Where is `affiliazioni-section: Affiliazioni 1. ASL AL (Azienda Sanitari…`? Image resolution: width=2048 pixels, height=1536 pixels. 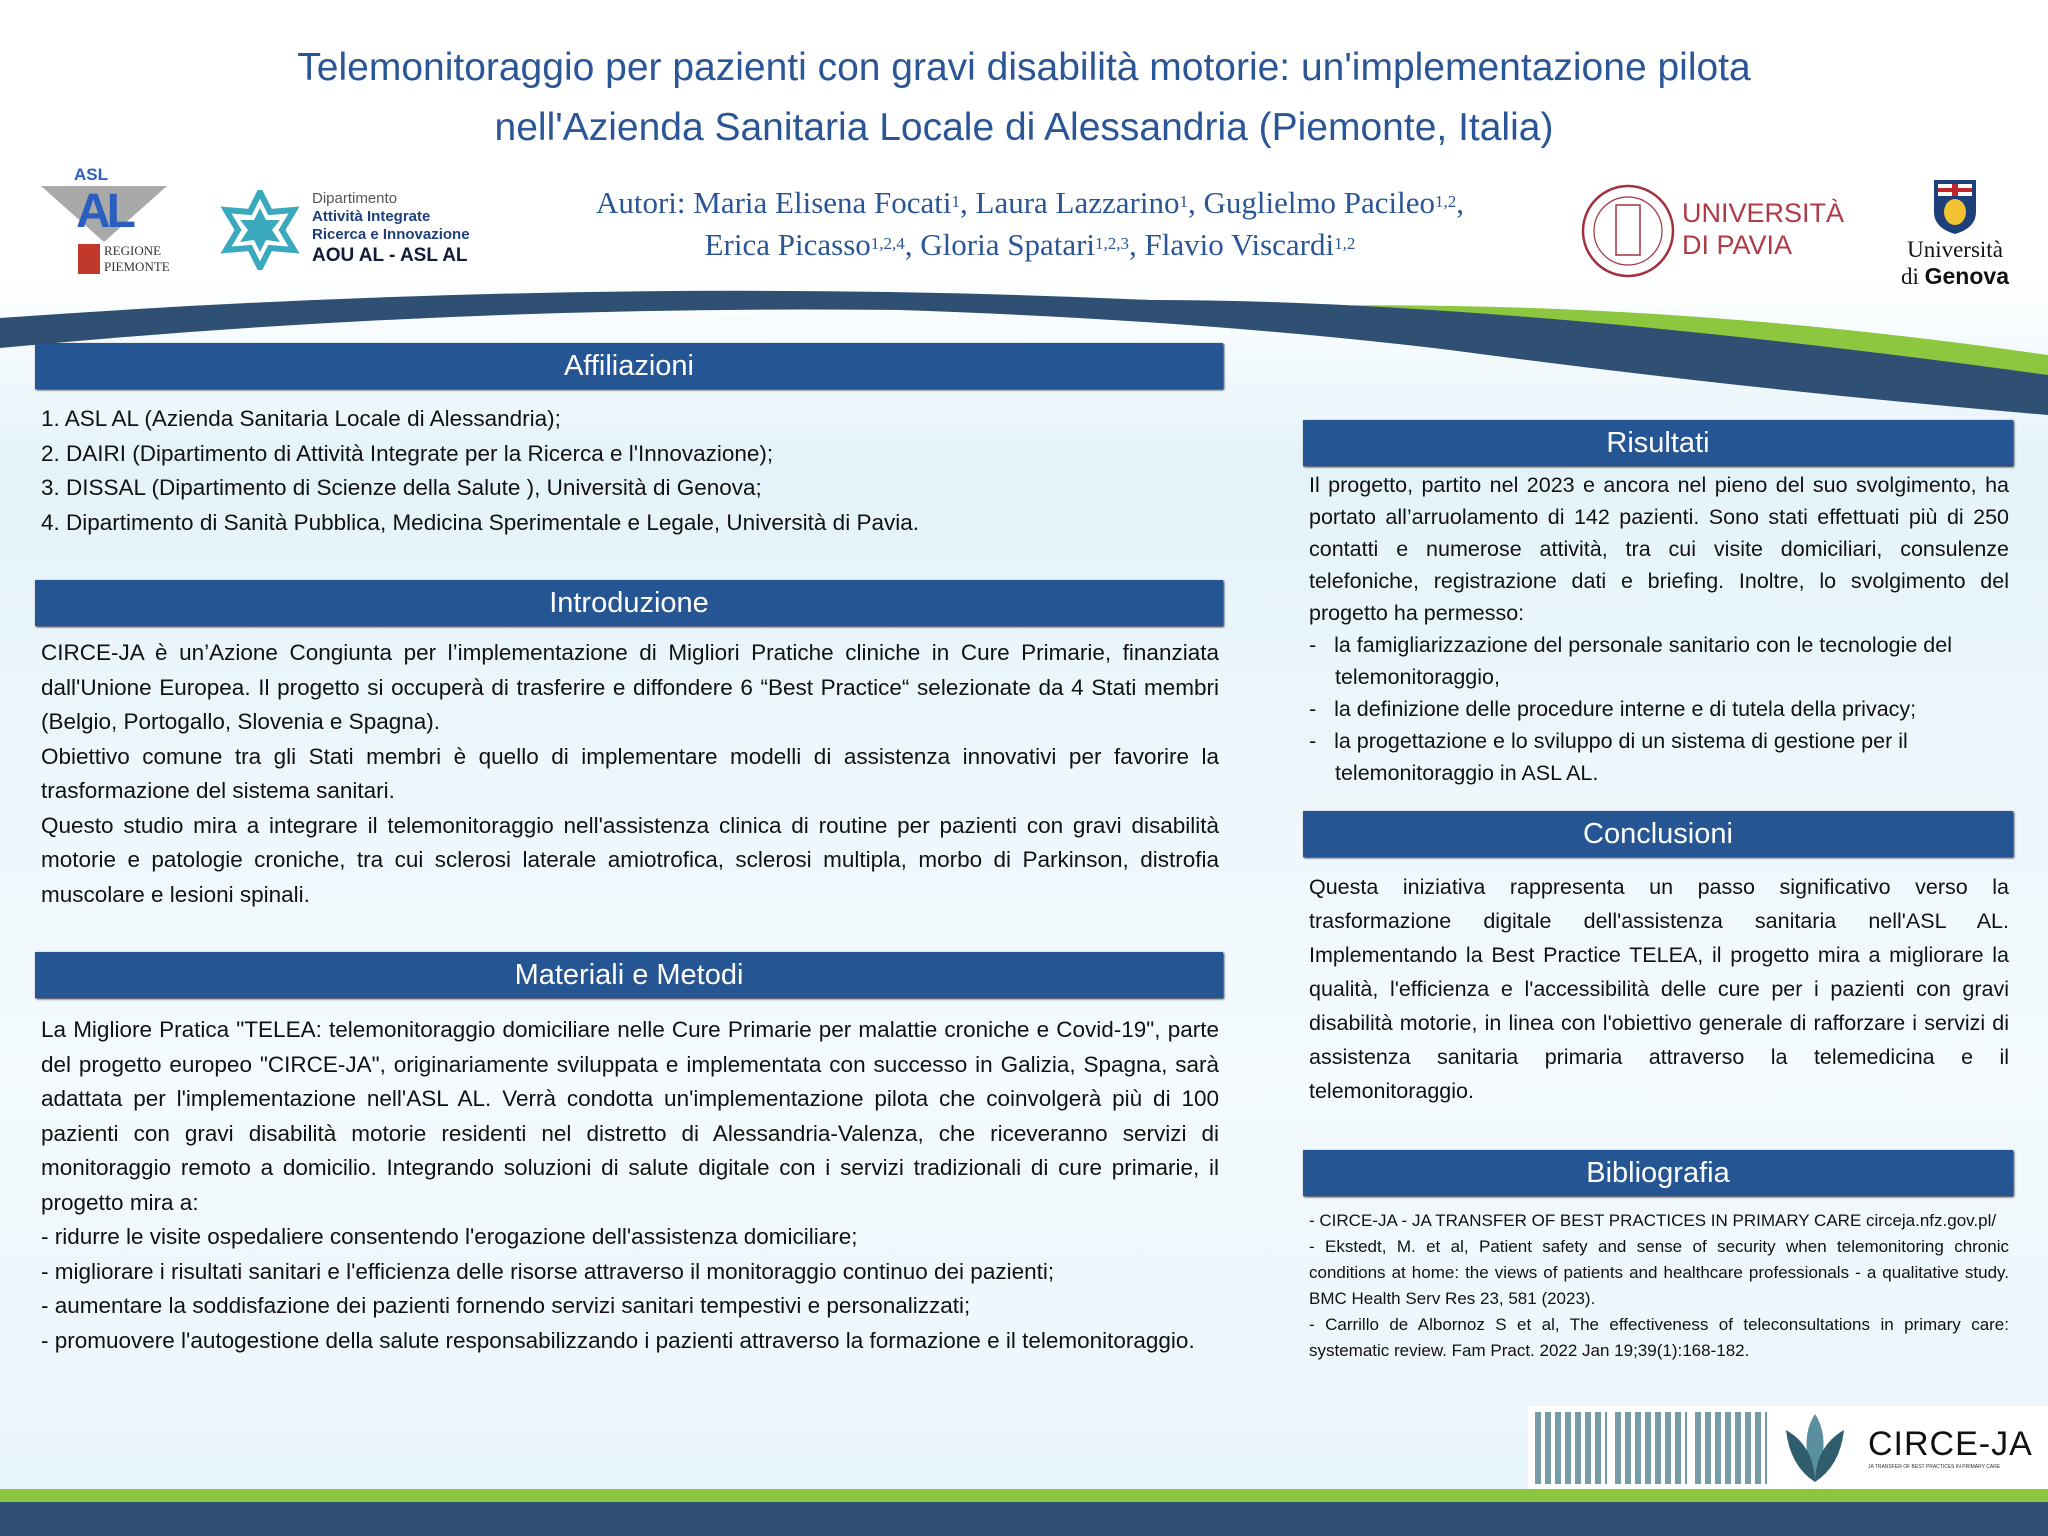
affiliazioni-section: Affiliazioni 1. ASL AL (Azienda Sanitari… is located at coordinates (629, 461).